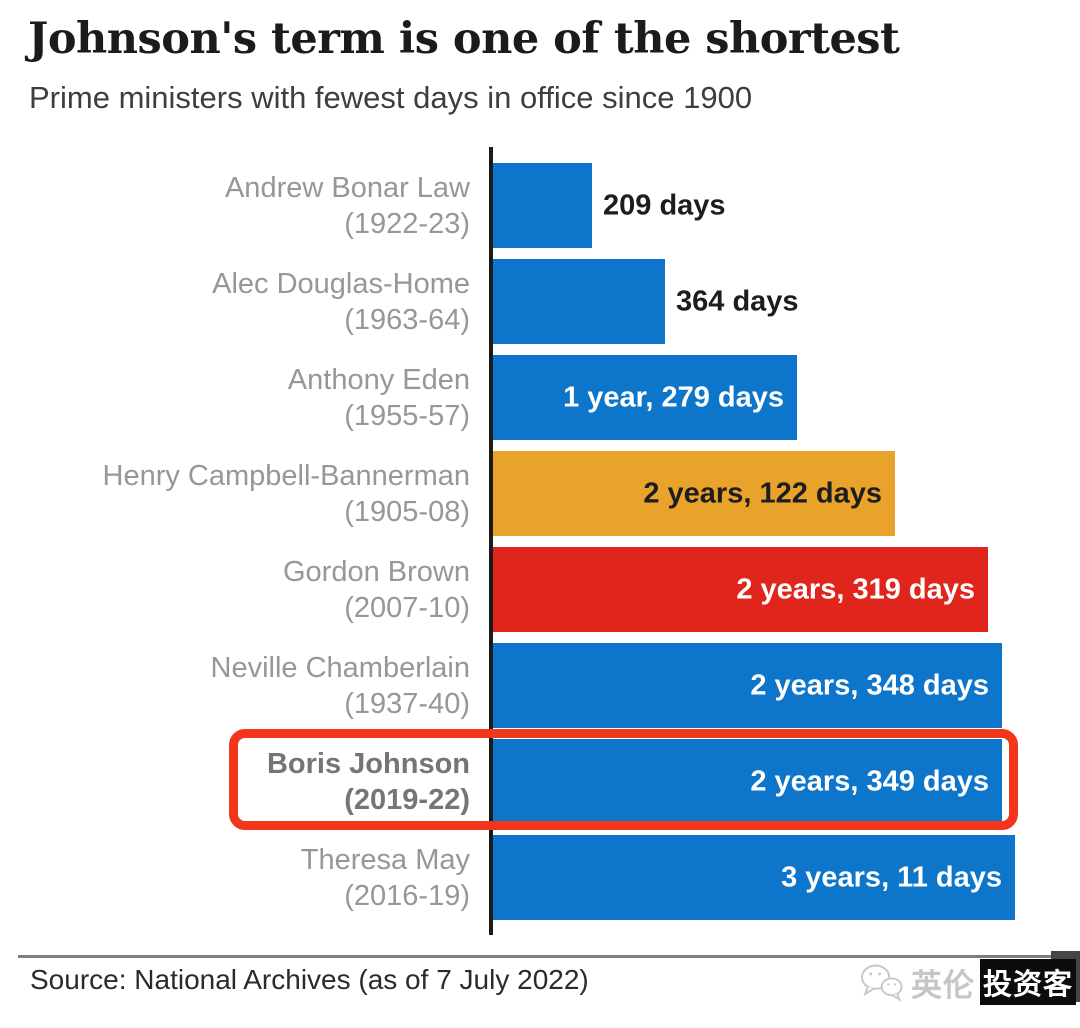  Describe the element at coordinates (407, 511) in the screenshot. I see `pm-years: (1905-08)` at that location.